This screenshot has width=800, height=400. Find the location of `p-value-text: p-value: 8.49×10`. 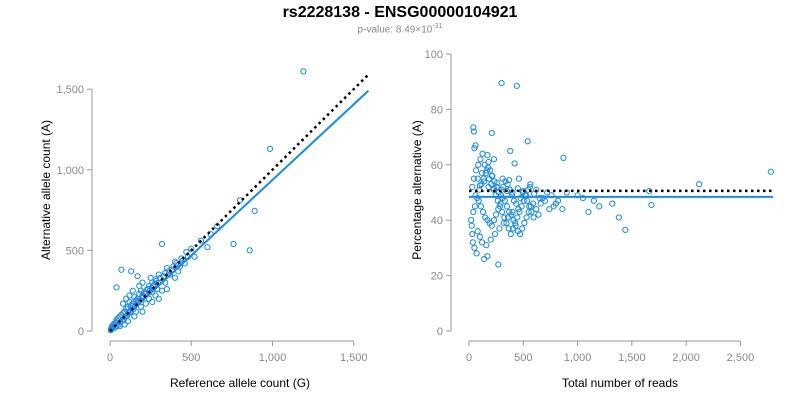

p-value-text: p-value: 8.49×10 is located at coordinates (395, 30).